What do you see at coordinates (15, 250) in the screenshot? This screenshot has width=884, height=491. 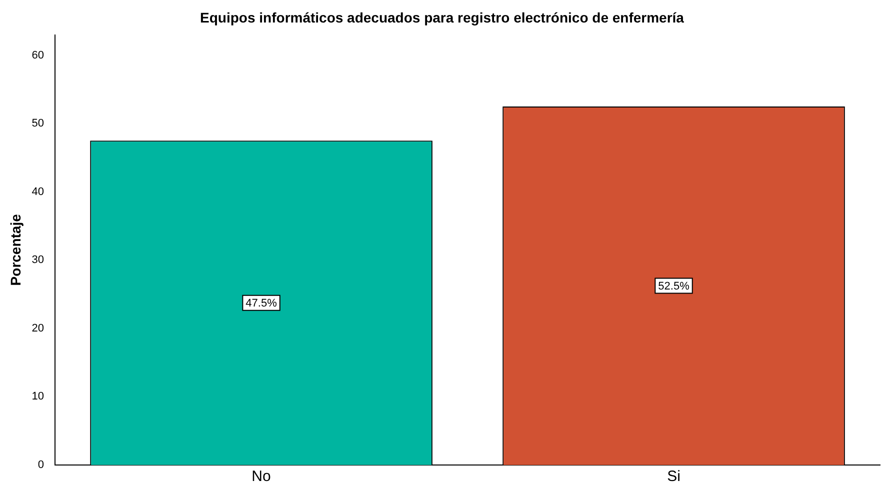 I see `y-axis-title: Porcentaje` at bounding box center [15, 250].